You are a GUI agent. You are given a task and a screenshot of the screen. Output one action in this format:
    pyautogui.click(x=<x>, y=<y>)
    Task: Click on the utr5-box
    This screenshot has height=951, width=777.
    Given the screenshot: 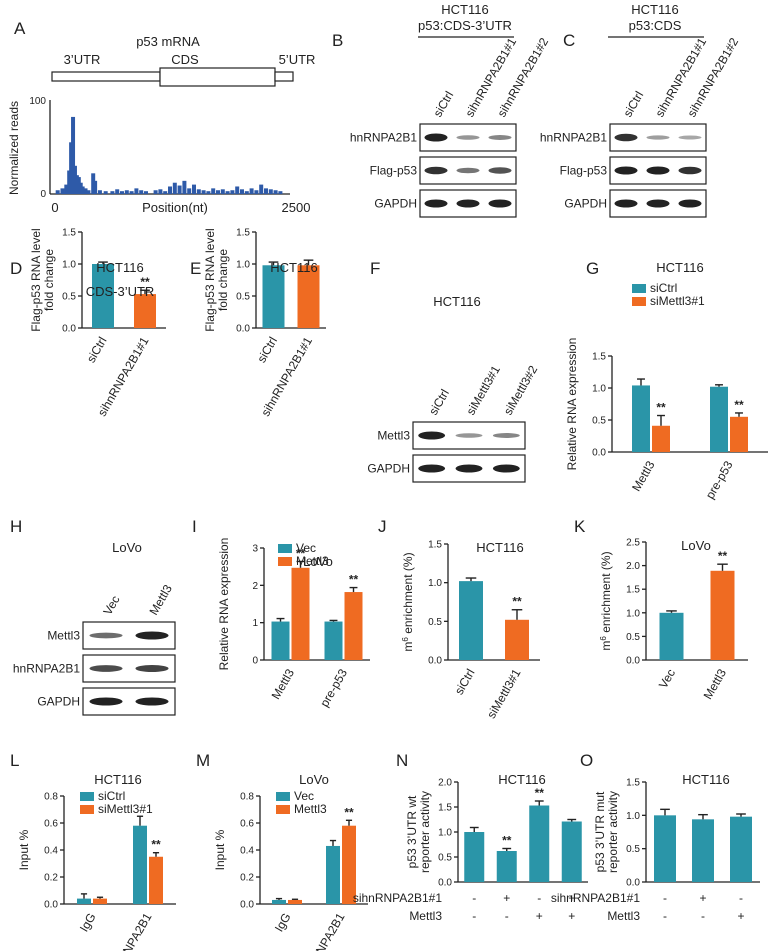 What is the action you would take?
    pyautogui.click(x=284, y=76)
    